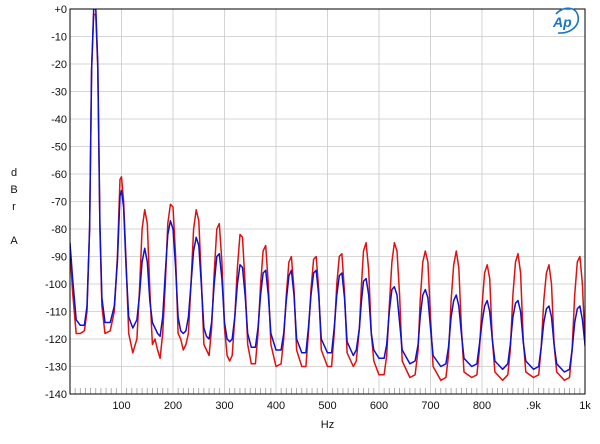 The width and height of the screenshot is (600, 444). I want to click on y-tick-label: -90, so click(59, 258).